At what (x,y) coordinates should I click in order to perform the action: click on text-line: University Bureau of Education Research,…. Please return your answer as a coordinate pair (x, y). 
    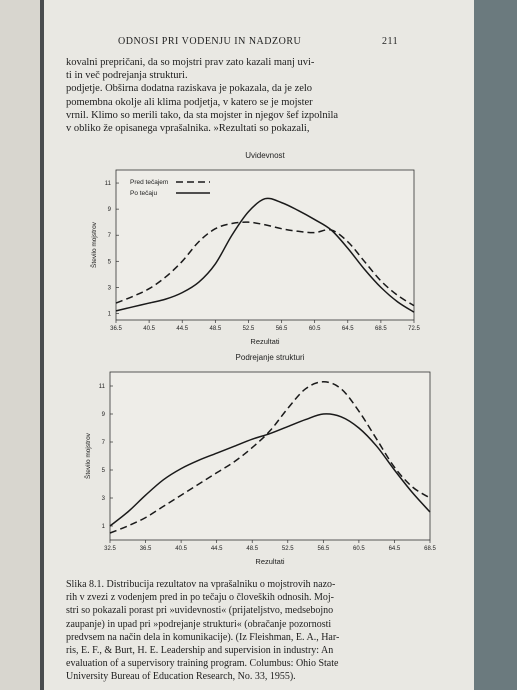
    Looking at the image, I should click on (181, 677).